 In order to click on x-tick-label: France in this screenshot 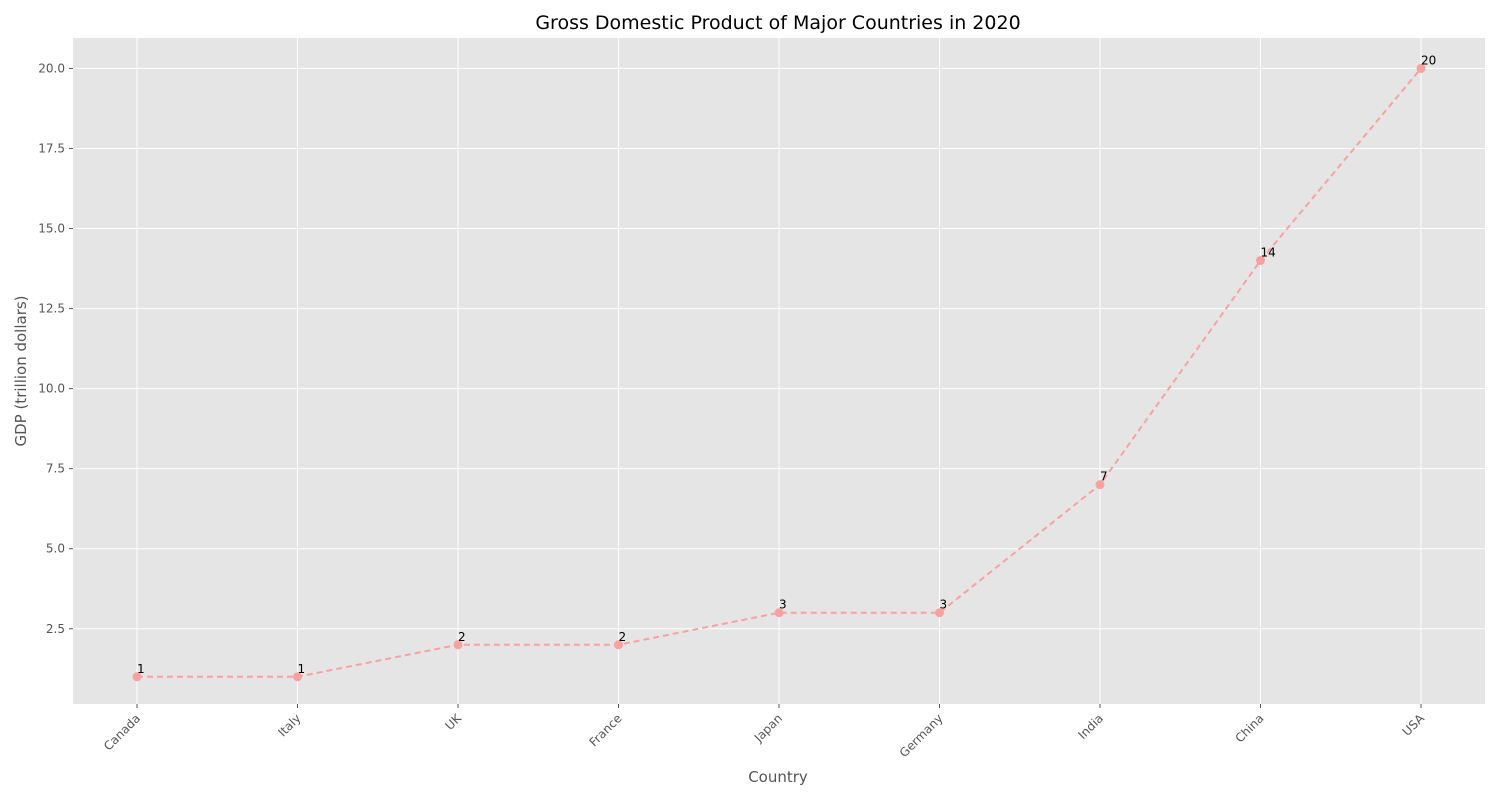, I will do `click(606, 730)`.